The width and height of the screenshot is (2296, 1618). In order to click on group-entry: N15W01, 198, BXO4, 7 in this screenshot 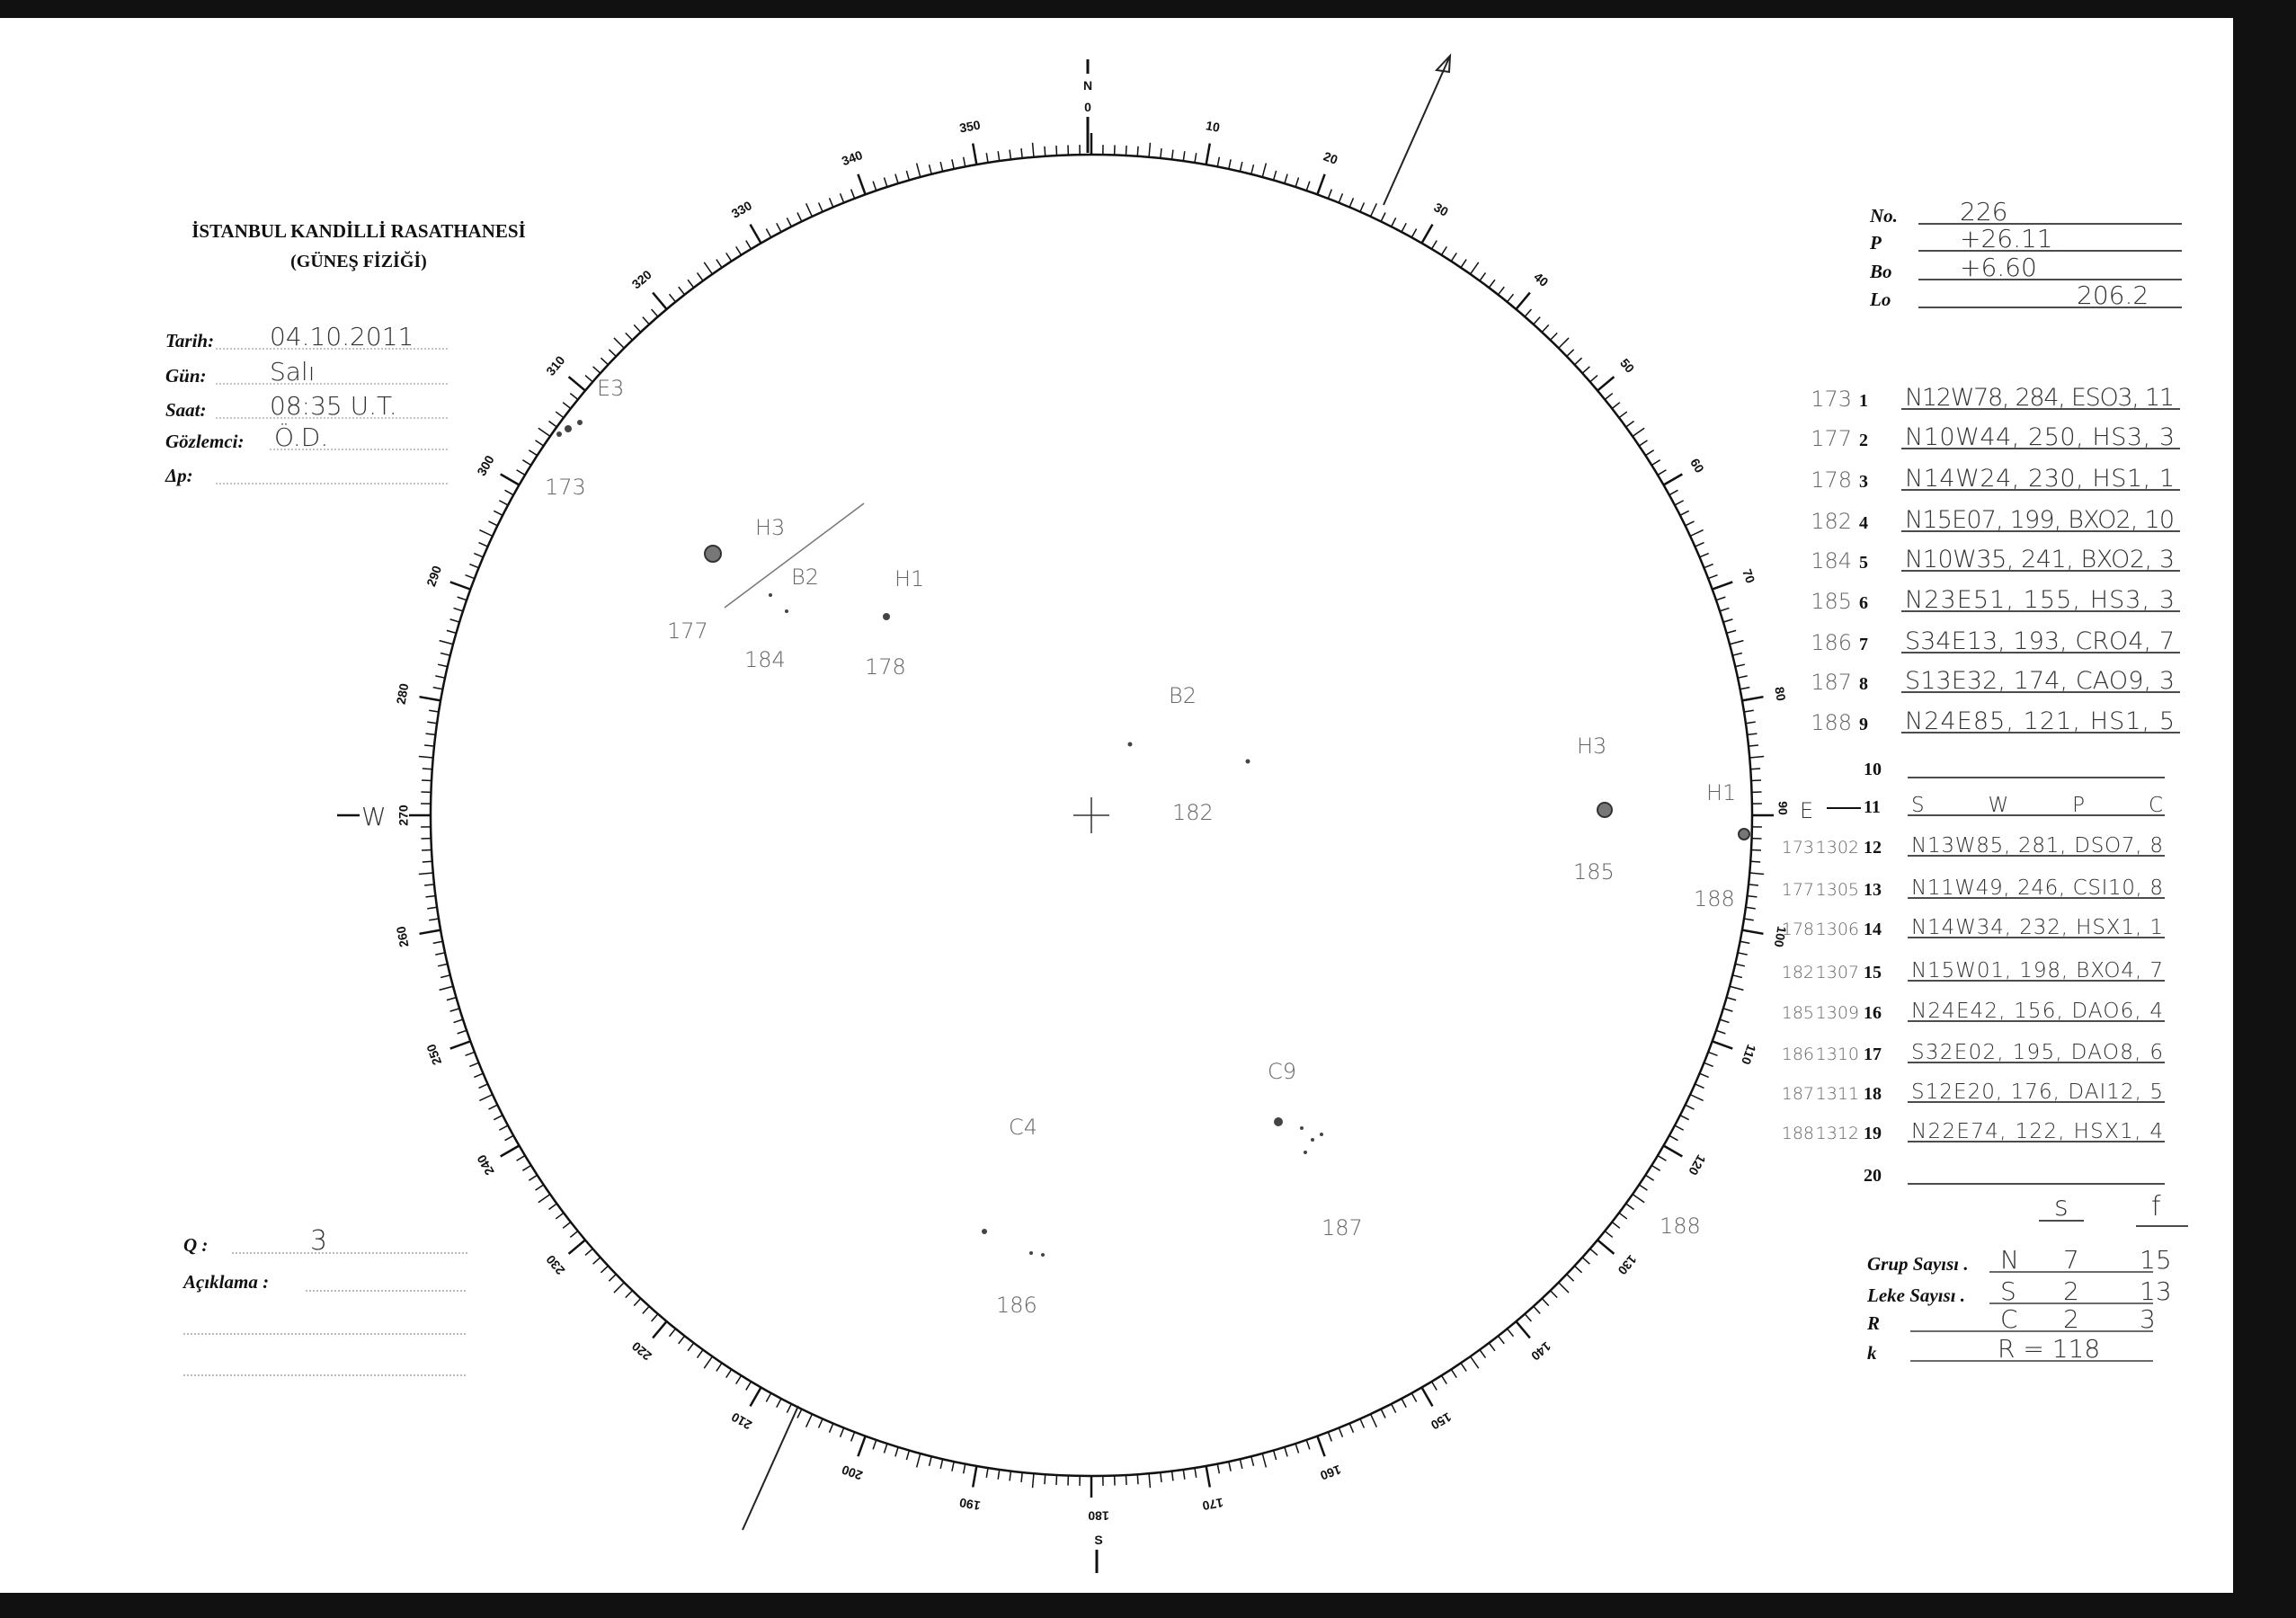, I will do `click(2037, 970)`.